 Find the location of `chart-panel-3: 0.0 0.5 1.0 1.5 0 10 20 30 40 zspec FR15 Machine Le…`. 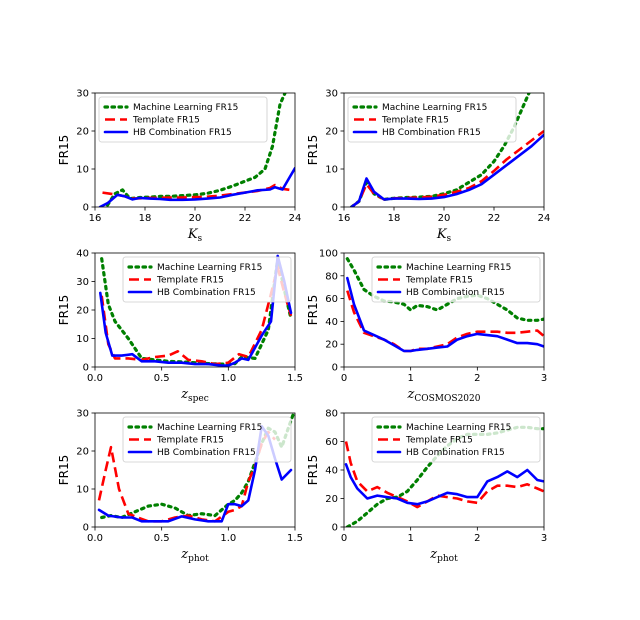

chart-panel-3: 0.0 0.5 1.0 1.5 0 10 20 30 40 zspec FR15 Machine Le… is located at coordinates (180, 327).